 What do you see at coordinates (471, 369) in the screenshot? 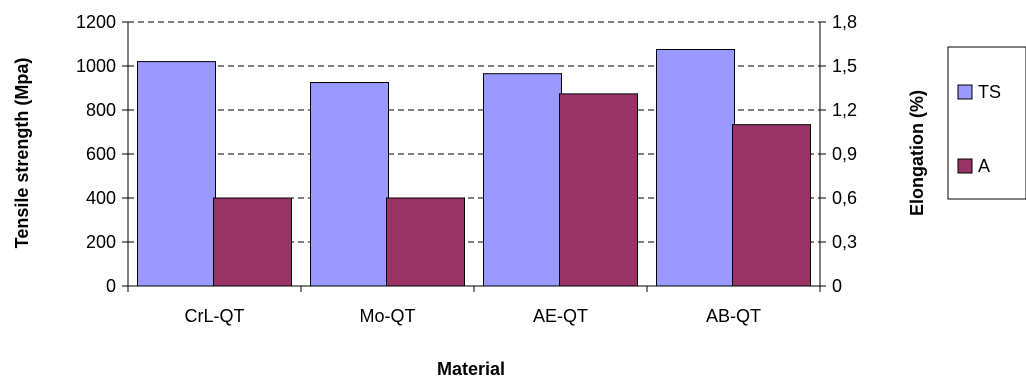
I see `x-axis-title: Material` at bounding box center [471, 369].